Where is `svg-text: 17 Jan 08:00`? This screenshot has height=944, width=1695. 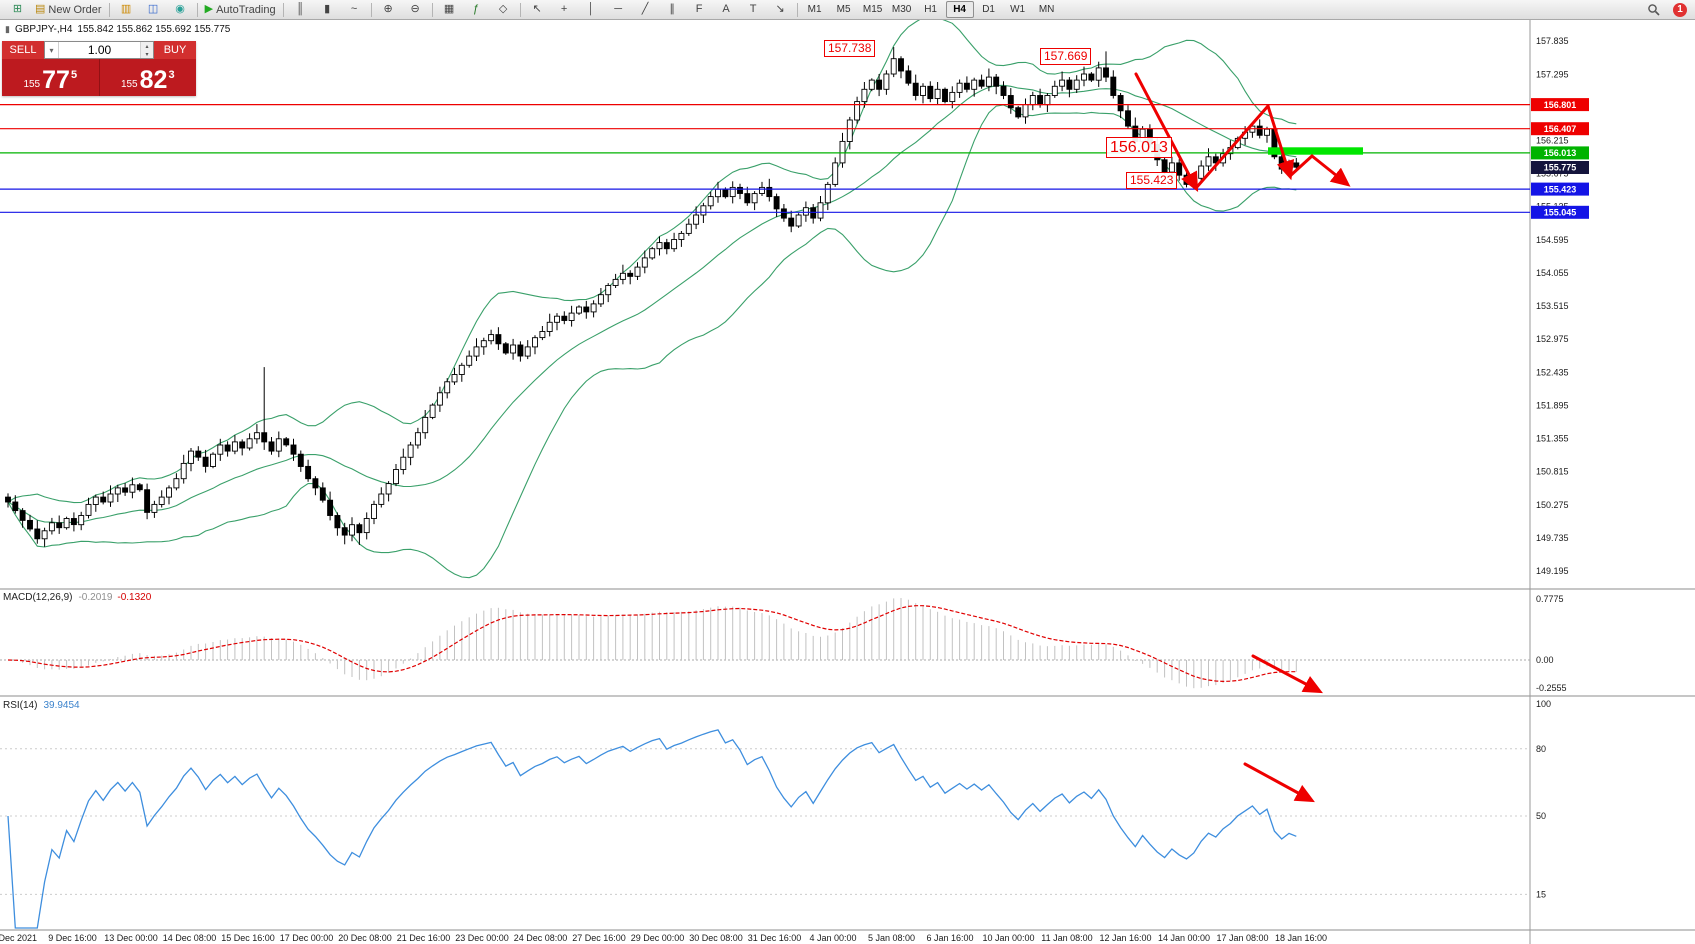
svg-text: 17 Jan 08:00 is located at coordinates (1242, 938).